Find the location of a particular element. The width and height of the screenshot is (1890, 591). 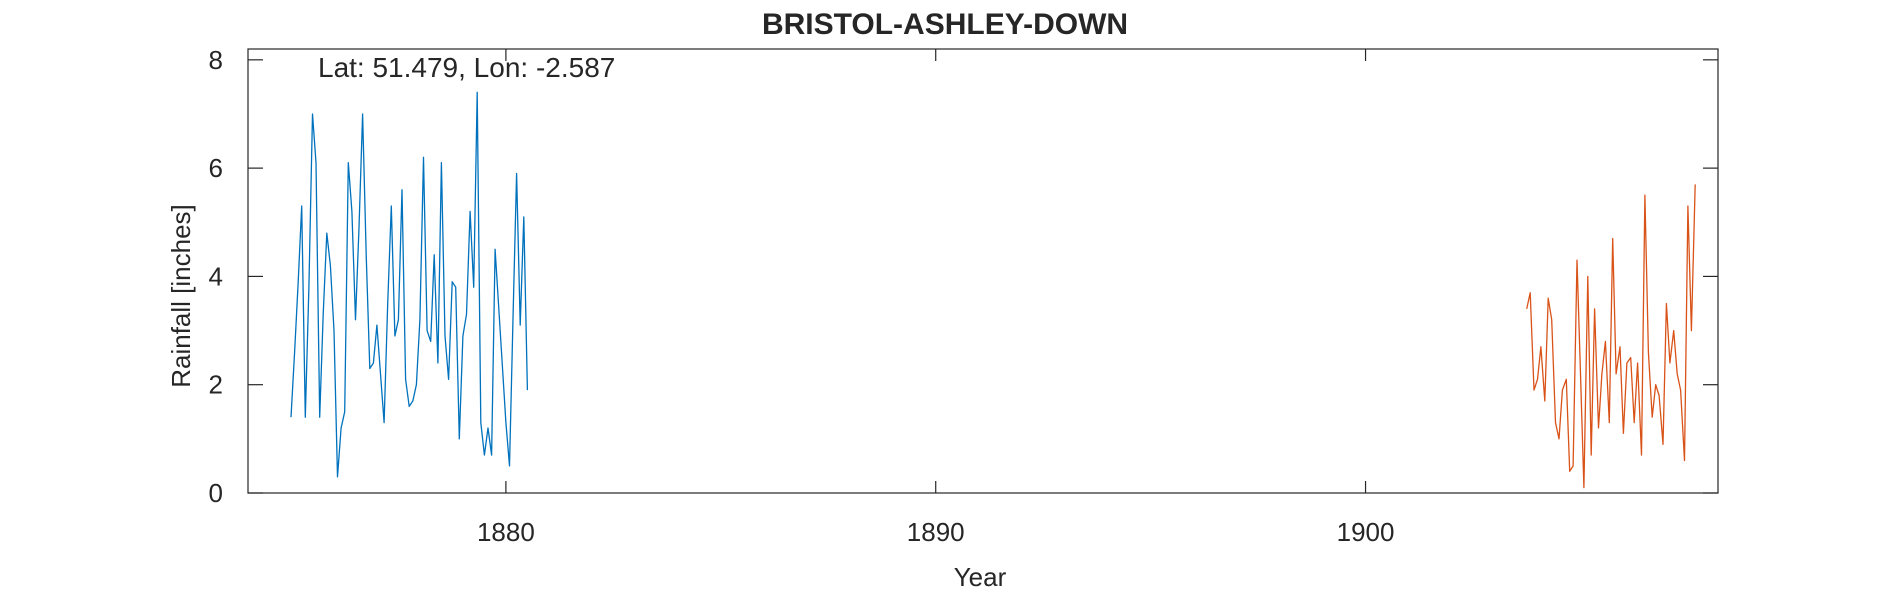

chart-title: BRISTOL-ASHLEY-DOWN is located at coordinates (945, 24).